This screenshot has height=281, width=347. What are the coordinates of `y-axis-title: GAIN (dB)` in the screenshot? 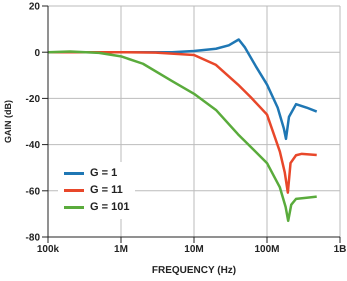 It's located at (8, 121).